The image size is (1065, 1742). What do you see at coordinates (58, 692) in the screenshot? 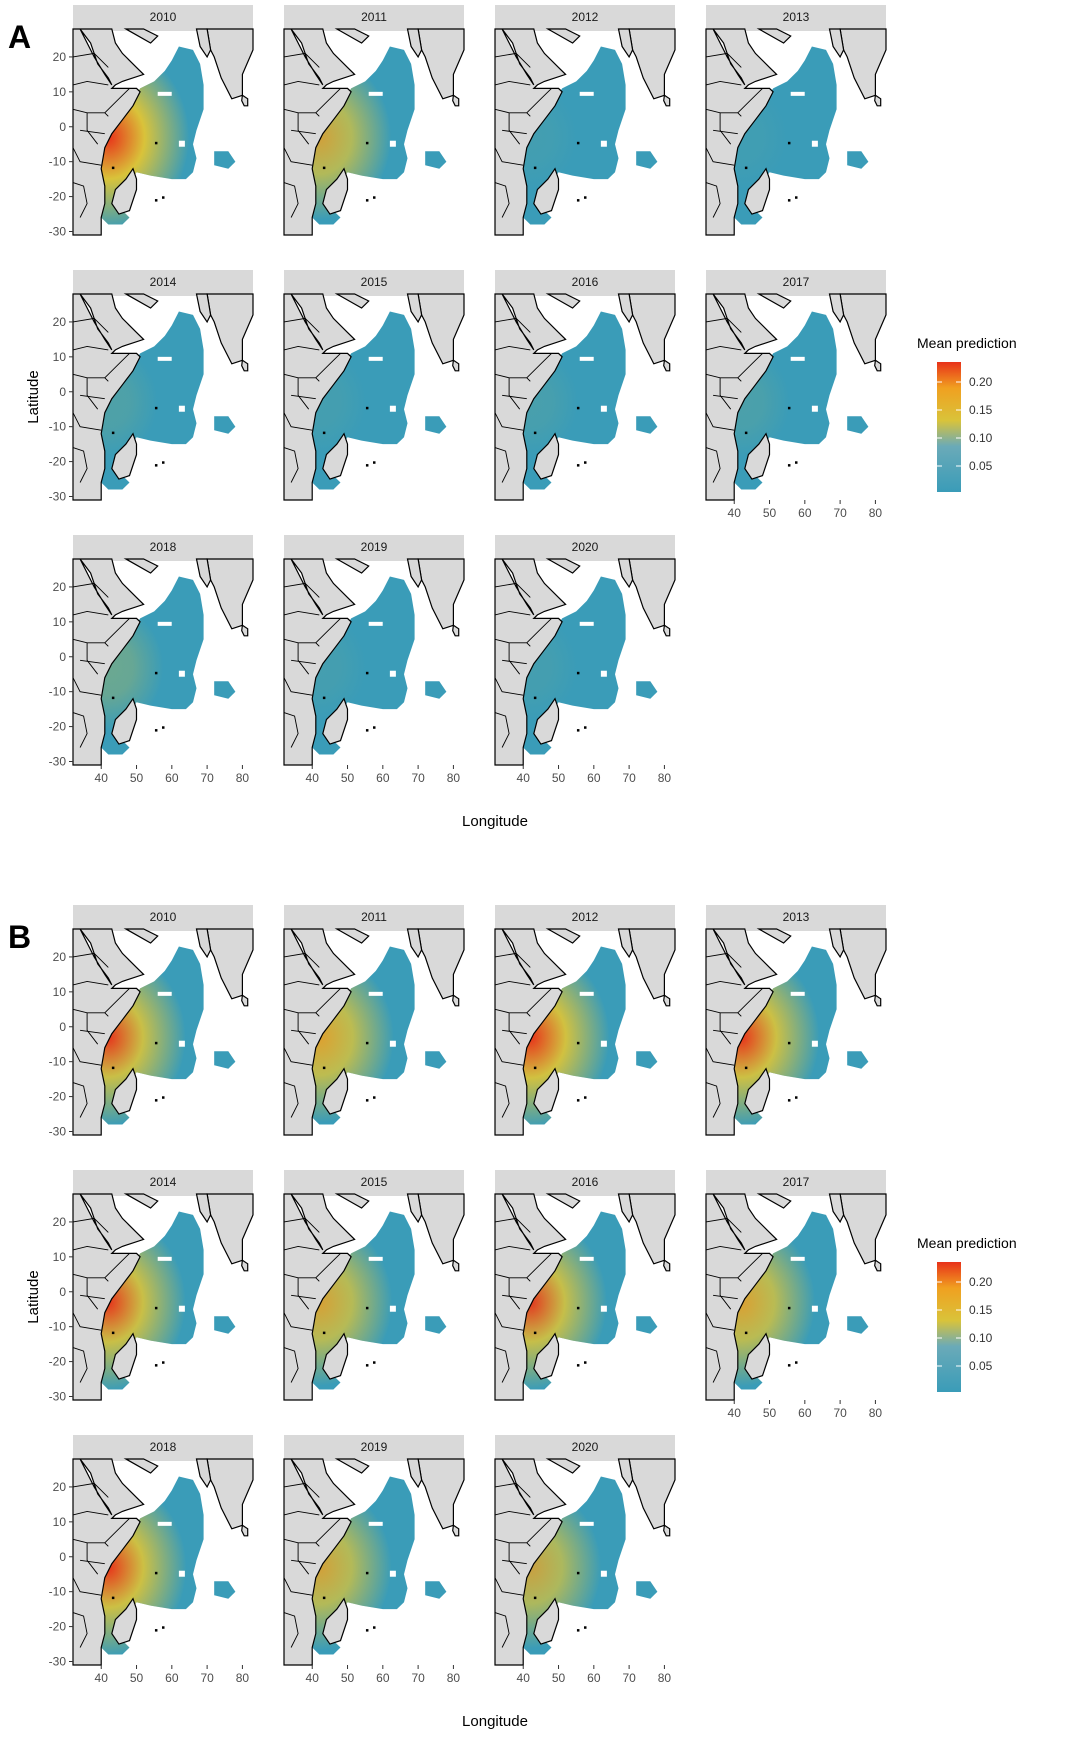
I see `y-tick-label: -10` at bounding box center [58, 692].